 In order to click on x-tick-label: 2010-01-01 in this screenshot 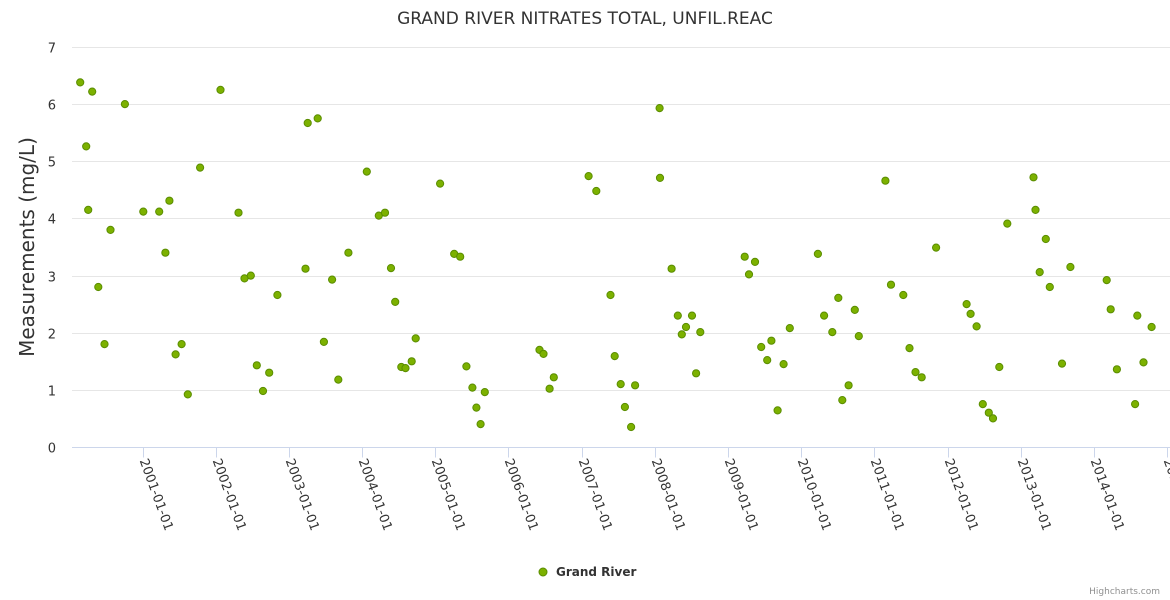, I will do `click(814, 495)`.